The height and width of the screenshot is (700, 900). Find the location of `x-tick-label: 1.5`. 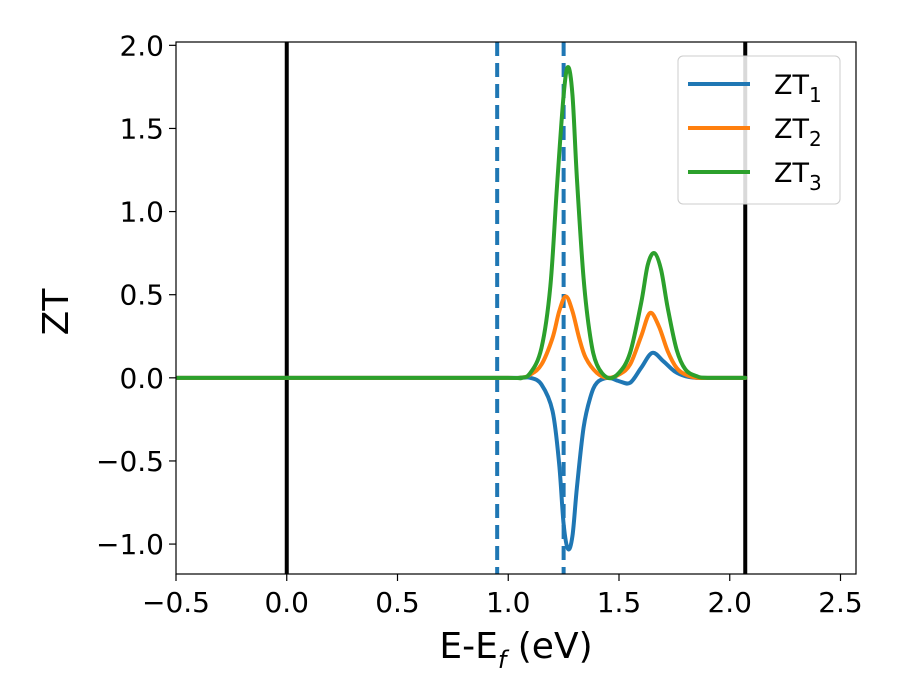

x-tick-label: 1.5 is located at coordinates (619, 602).